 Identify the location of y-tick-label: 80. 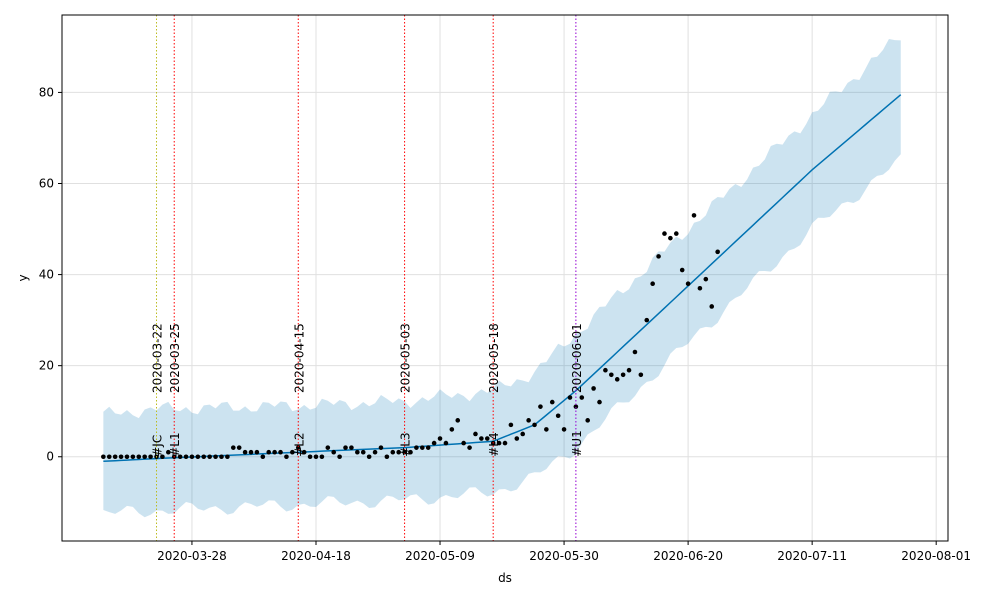
(46, 92).